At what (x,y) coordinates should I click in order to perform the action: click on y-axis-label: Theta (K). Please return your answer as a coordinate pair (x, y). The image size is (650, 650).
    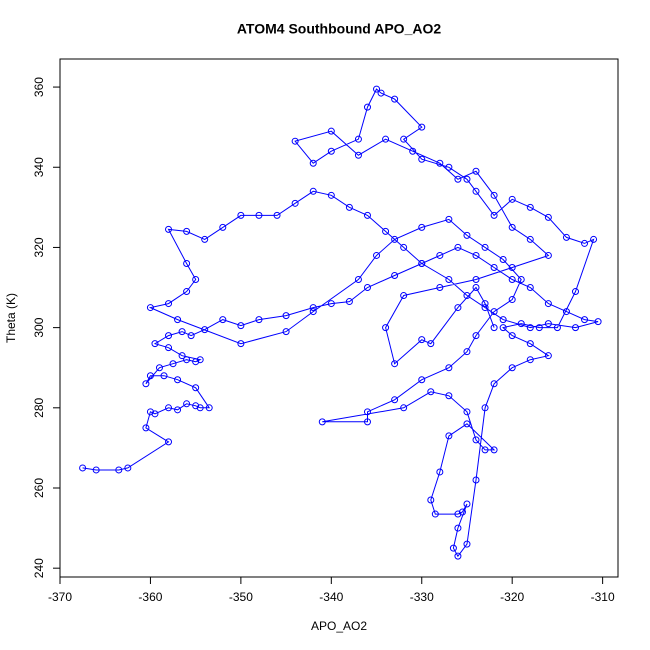
    Looking at the image, I should click on (11, 318).